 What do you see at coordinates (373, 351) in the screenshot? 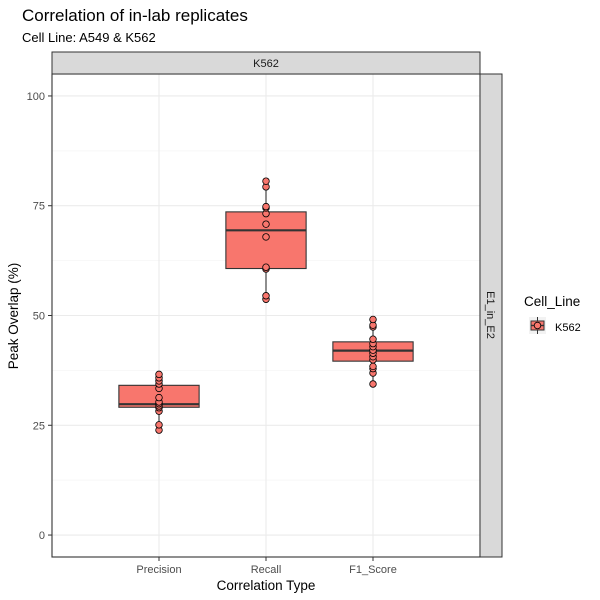
I see `box-f1-score` at bounding box center [373, 351].